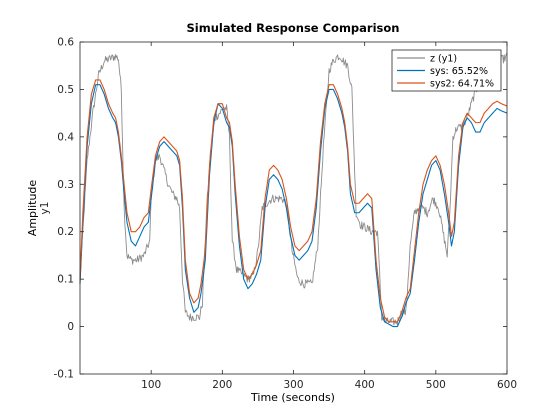 This screenshot has height=420, width=560. What do you see at coordinates (65, 280) in the screenshot?
I see `y-tick-label: 0.1` at bounding box center [65, 280].